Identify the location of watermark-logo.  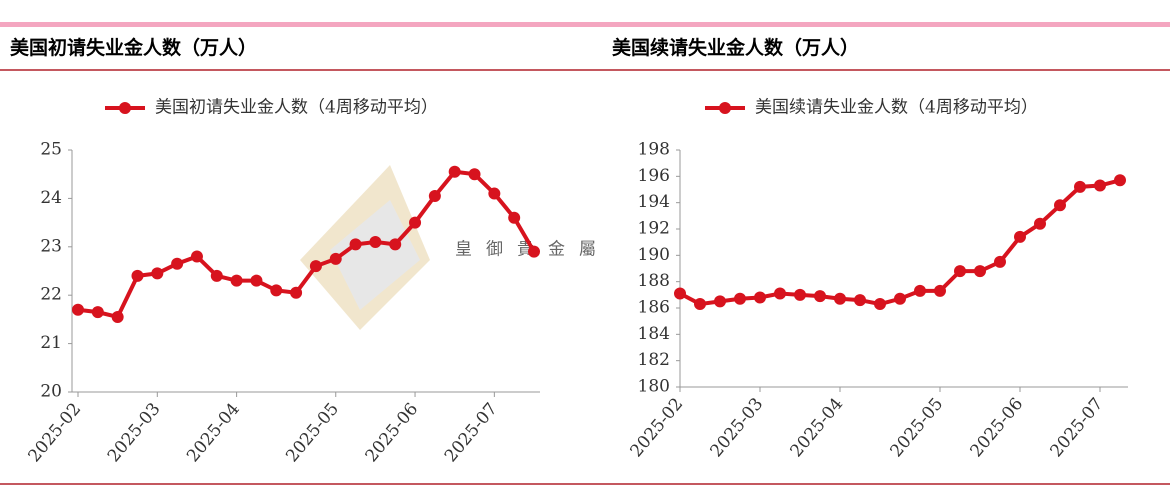
(365, 247).